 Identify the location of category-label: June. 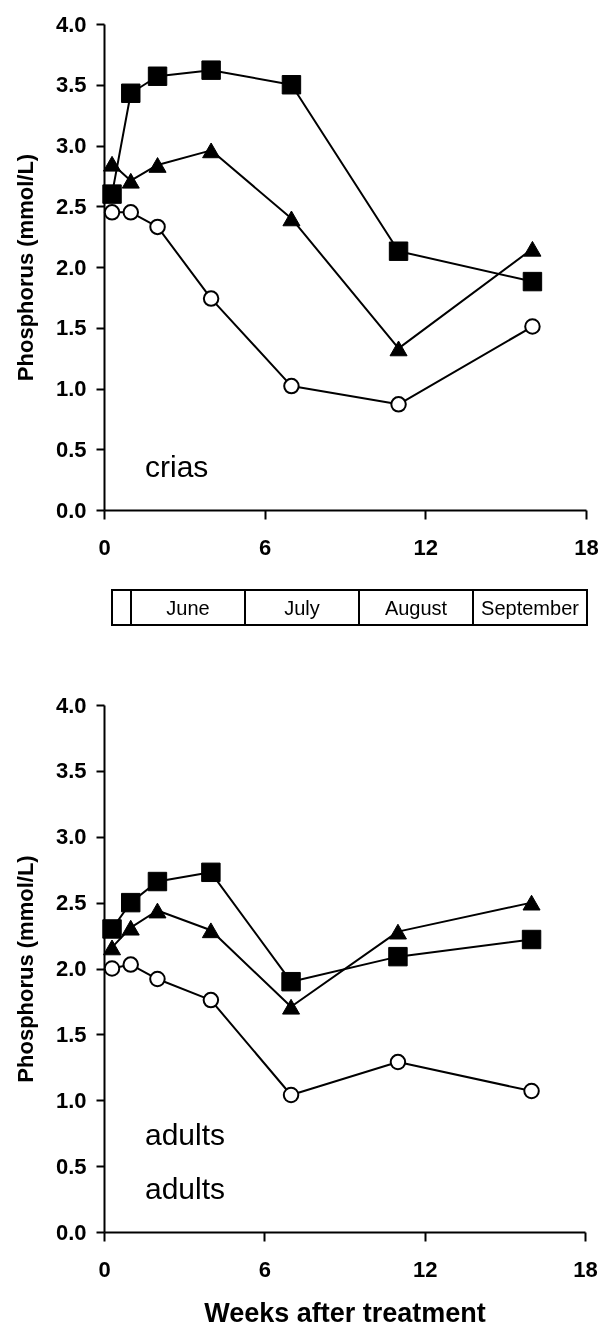
(188, 607).